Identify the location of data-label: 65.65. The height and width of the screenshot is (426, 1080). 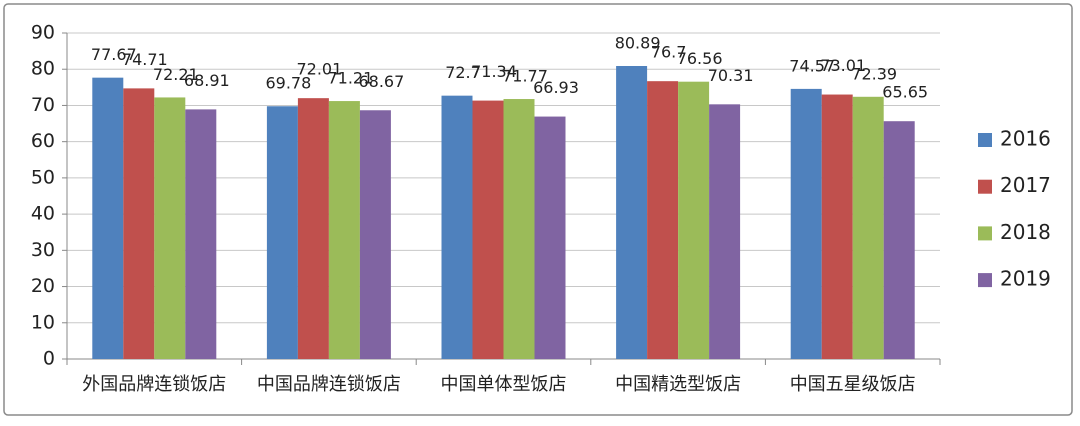
(905, 92).